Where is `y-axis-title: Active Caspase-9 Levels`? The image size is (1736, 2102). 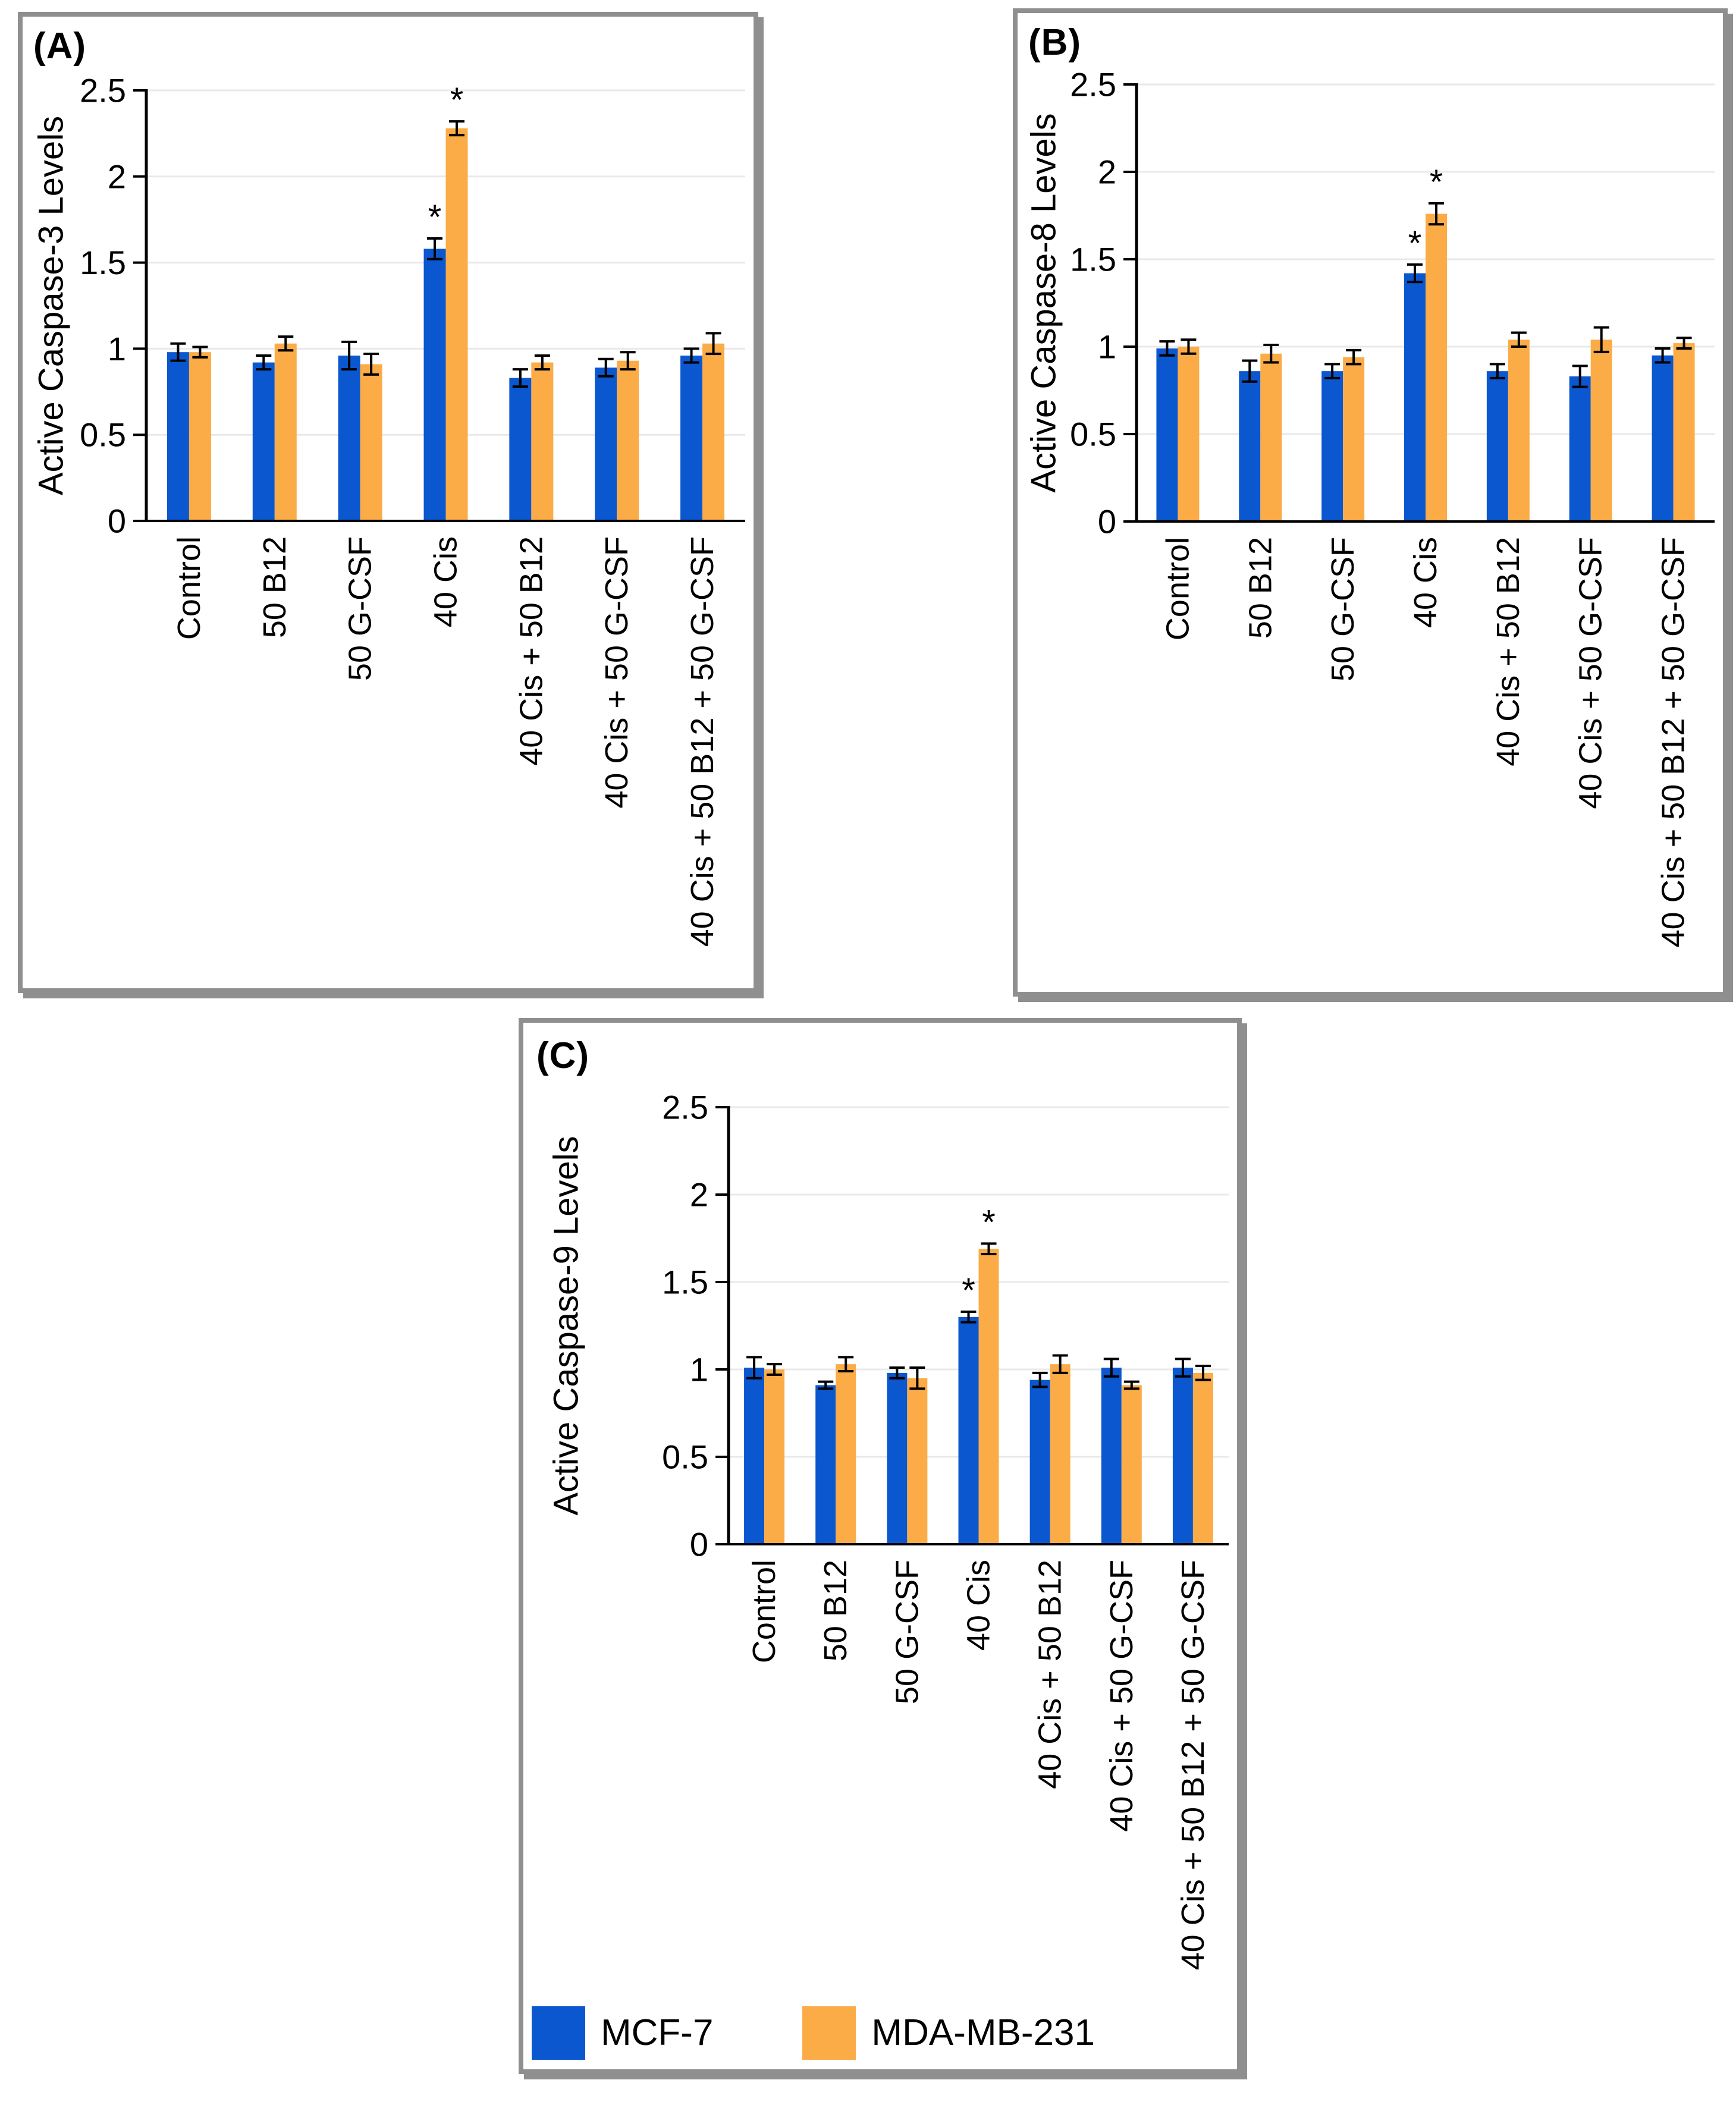
y-axis-title: Active Caspase-9 Levels is located at coordinates (566, 1326).